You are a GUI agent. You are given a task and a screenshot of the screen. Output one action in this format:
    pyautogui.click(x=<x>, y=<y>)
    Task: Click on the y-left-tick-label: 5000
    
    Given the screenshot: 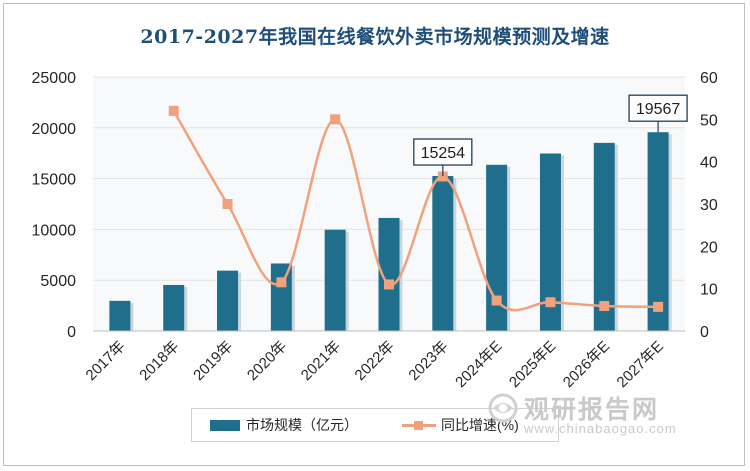 What is the action you would take?
    pyautogui.click(x=58, y=281)
    